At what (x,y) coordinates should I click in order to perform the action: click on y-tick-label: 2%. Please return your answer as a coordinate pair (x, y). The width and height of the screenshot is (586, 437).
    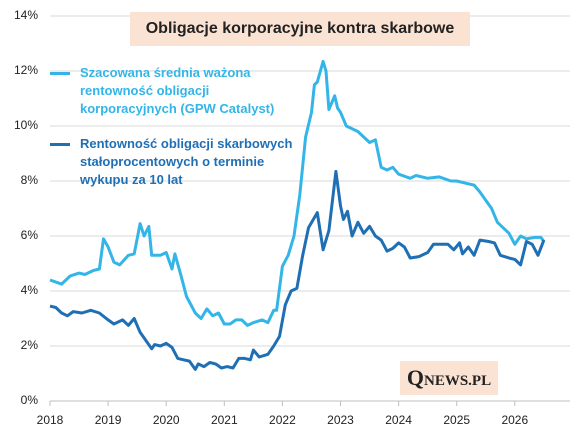
    Looking at the image, I should click on (30, 345).